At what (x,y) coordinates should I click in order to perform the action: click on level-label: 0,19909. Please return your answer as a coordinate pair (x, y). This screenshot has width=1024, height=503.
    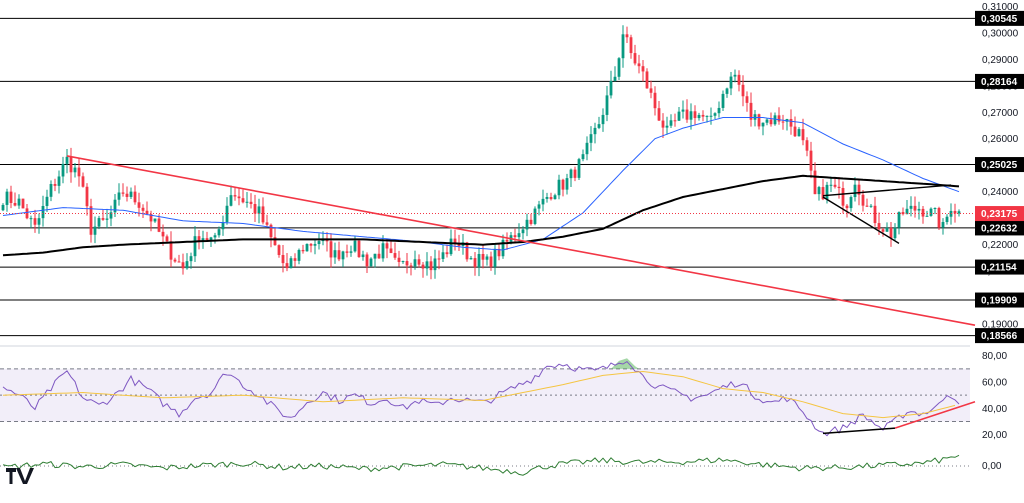
    Looking at the image, I should click on (999, 301).